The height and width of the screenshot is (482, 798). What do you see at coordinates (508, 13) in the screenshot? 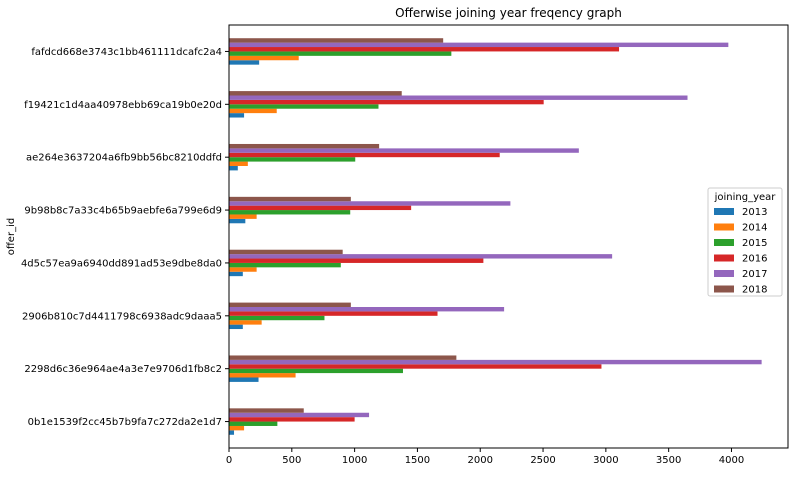
I see `chart-title: Offerwise joining year freqency graph` at bounding box center [508, 13].